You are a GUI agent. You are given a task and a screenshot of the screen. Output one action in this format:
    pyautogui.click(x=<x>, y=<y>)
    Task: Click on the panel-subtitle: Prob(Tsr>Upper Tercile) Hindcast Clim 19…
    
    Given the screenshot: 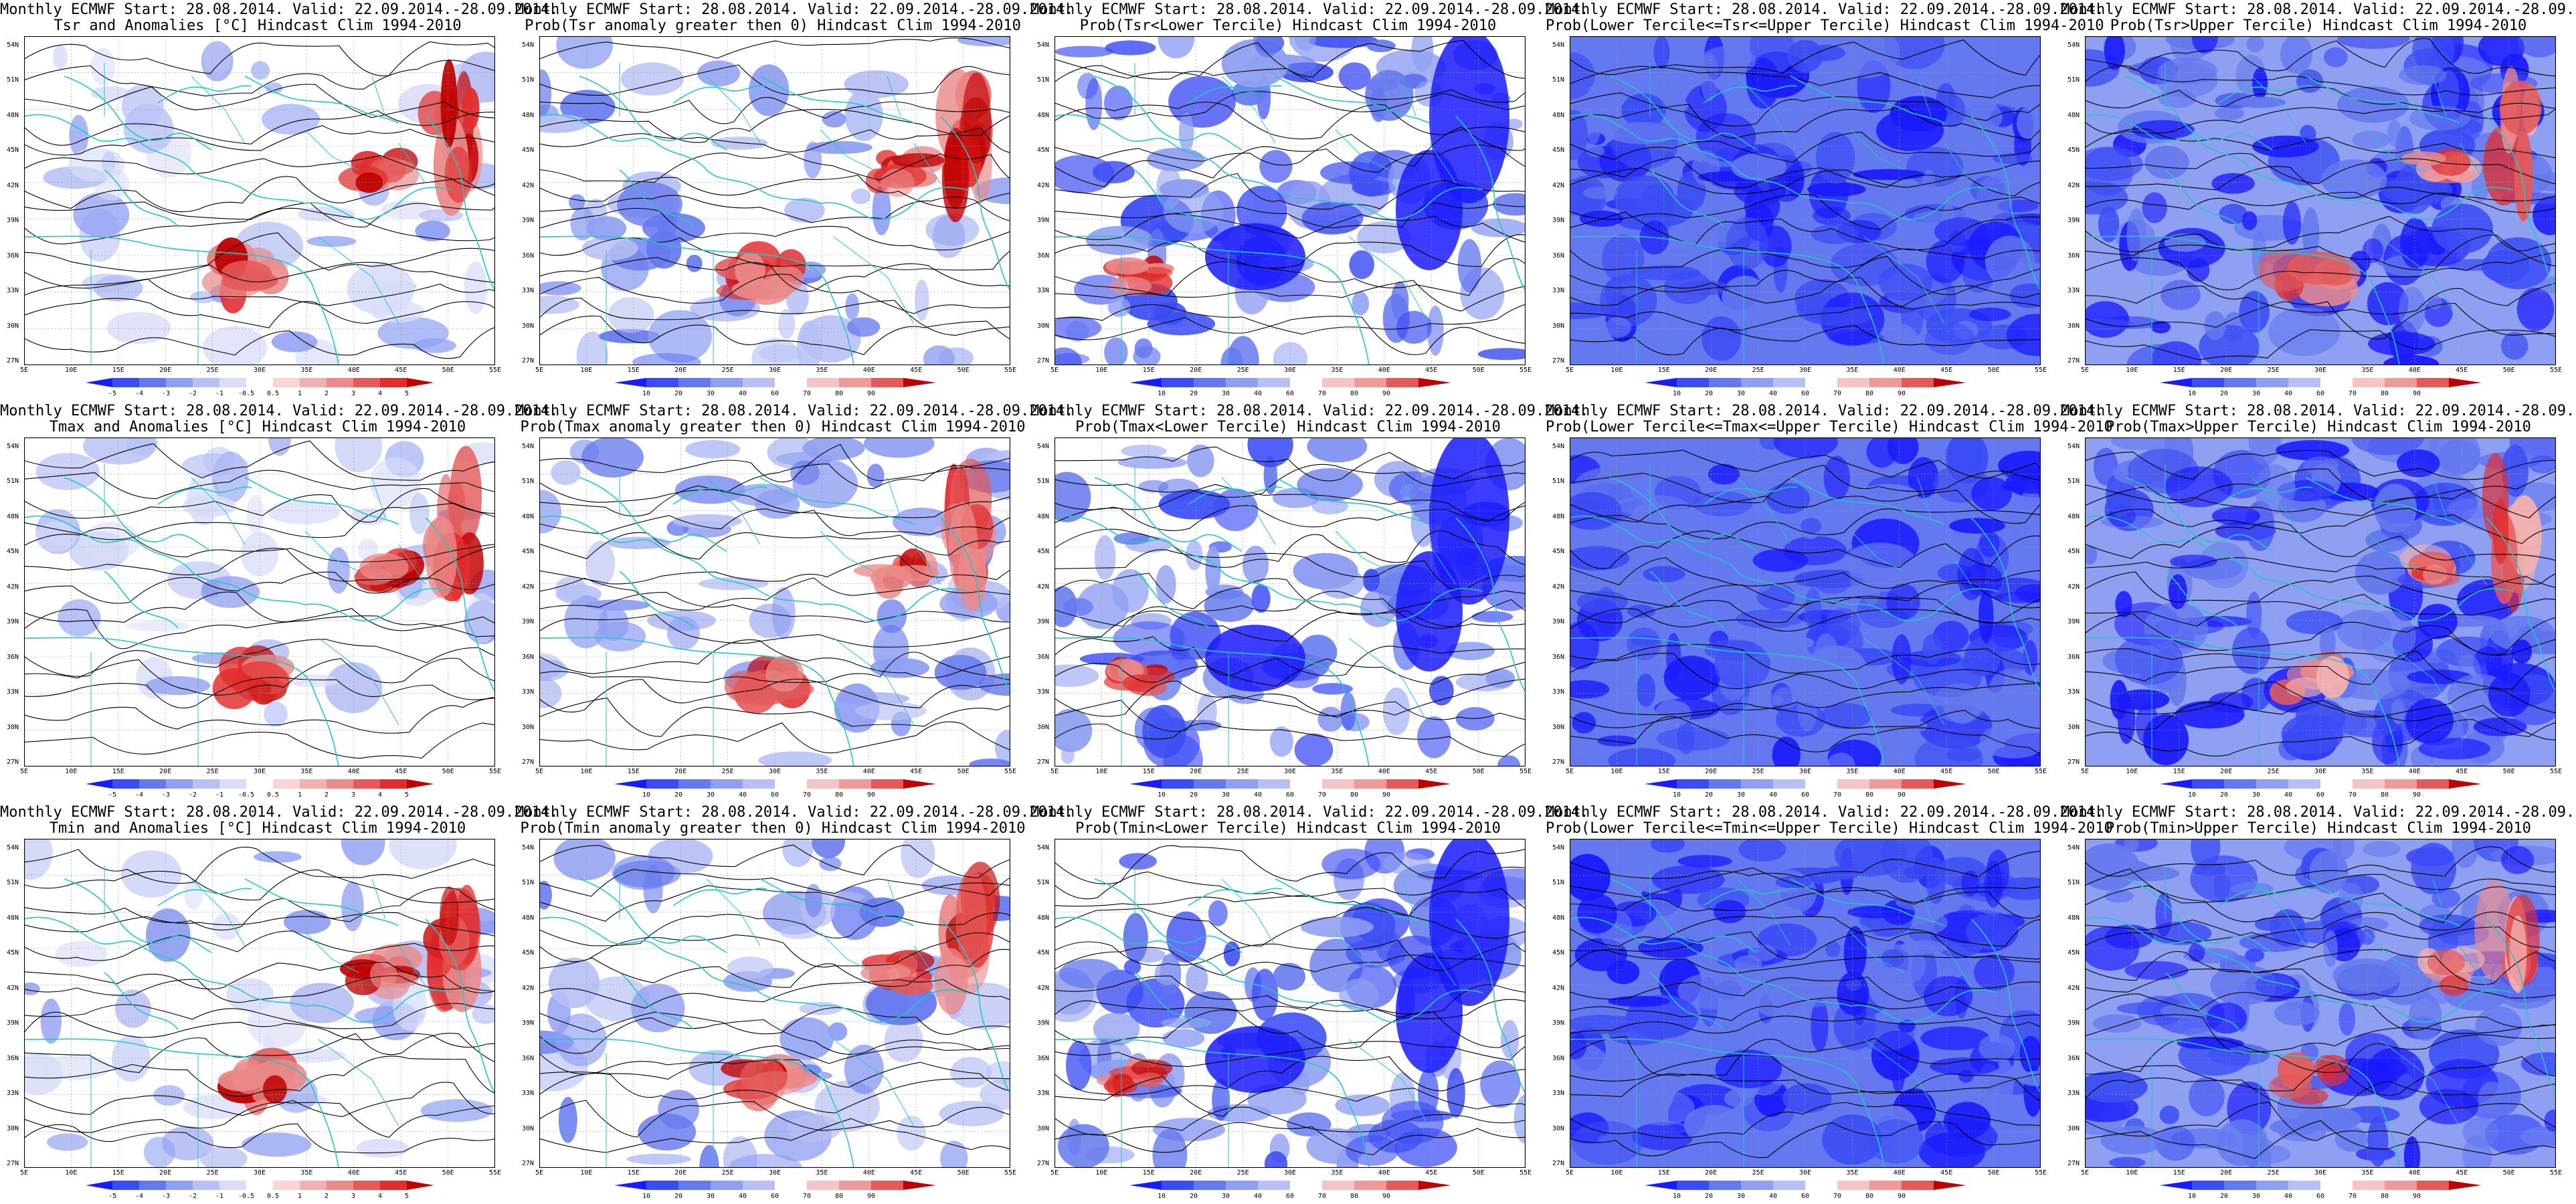 What is the action you would take?
    pyautogui.click(x=2318, y=25)
    